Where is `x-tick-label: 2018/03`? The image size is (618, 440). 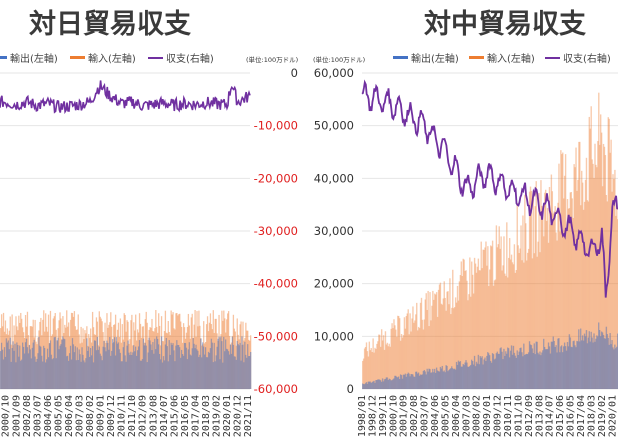 x-tick-label: 2018/03 is located at coordinates (591, 416).